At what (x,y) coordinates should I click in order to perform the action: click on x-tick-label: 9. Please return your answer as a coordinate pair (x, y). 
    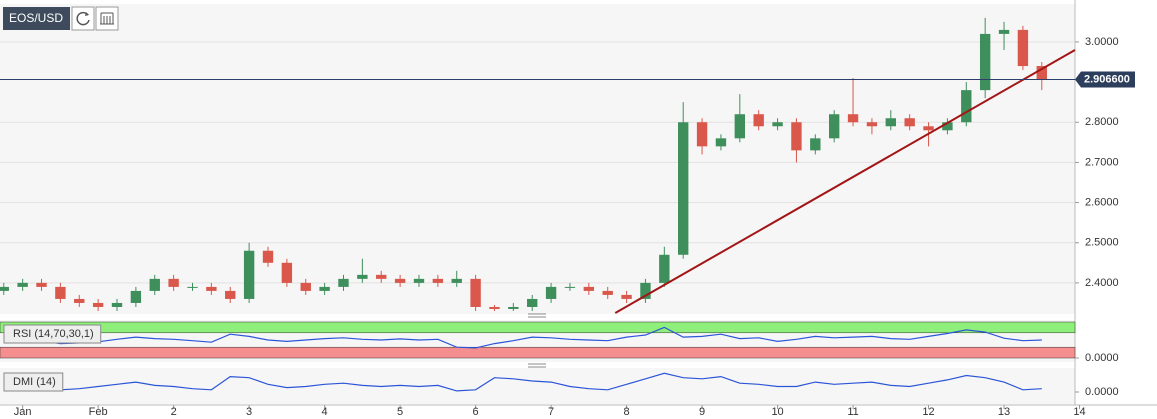
    Looking at the image, I should click on (702, 412).